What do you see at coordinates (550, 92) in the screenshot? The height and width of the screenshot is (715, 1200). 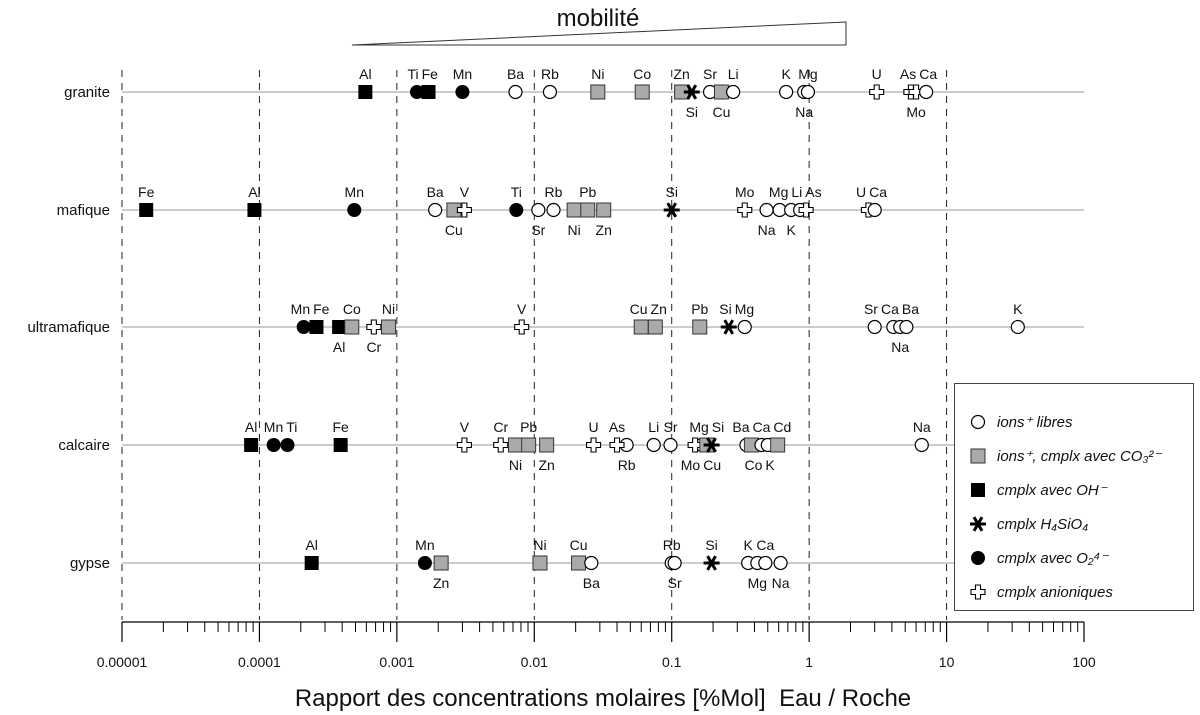 I see `point-rb` at bounding box center [550, 92].